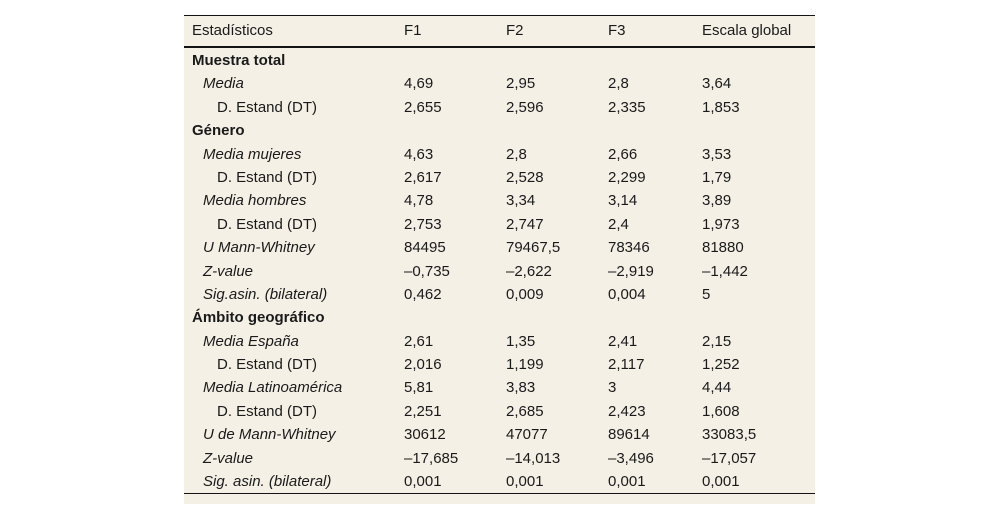 The width and height of the screenshot is (1000, 511). What do you see at coordinates (533, 248) in the screenshot?
I see `cell-value: 79467,5` at bounding box center [533, 248].